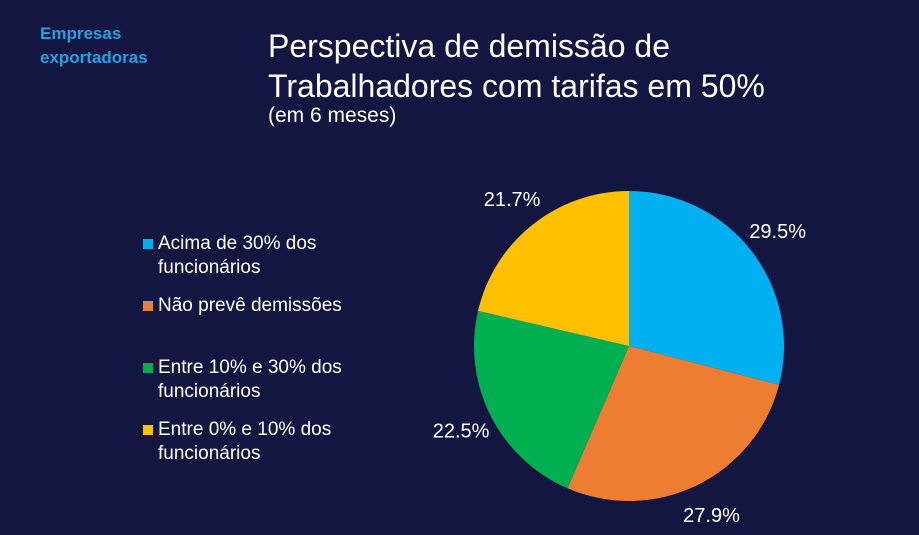 This screenshot has width=919, height=535. I want to click on legend-item: Acima de 30% dos funcionários, so click(273, 256).